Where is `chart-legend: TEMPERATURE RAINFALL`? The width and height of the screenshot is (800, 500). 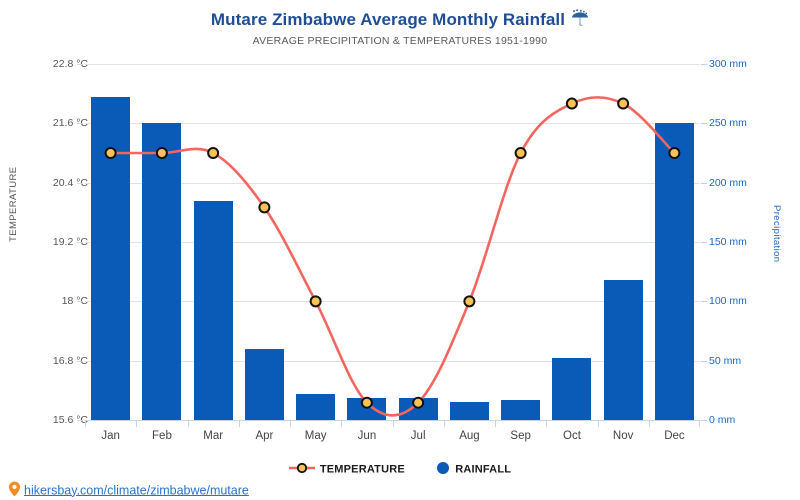 chart-legend: TEMPERATURE RAINFALL is located at coordinates (400, 469).